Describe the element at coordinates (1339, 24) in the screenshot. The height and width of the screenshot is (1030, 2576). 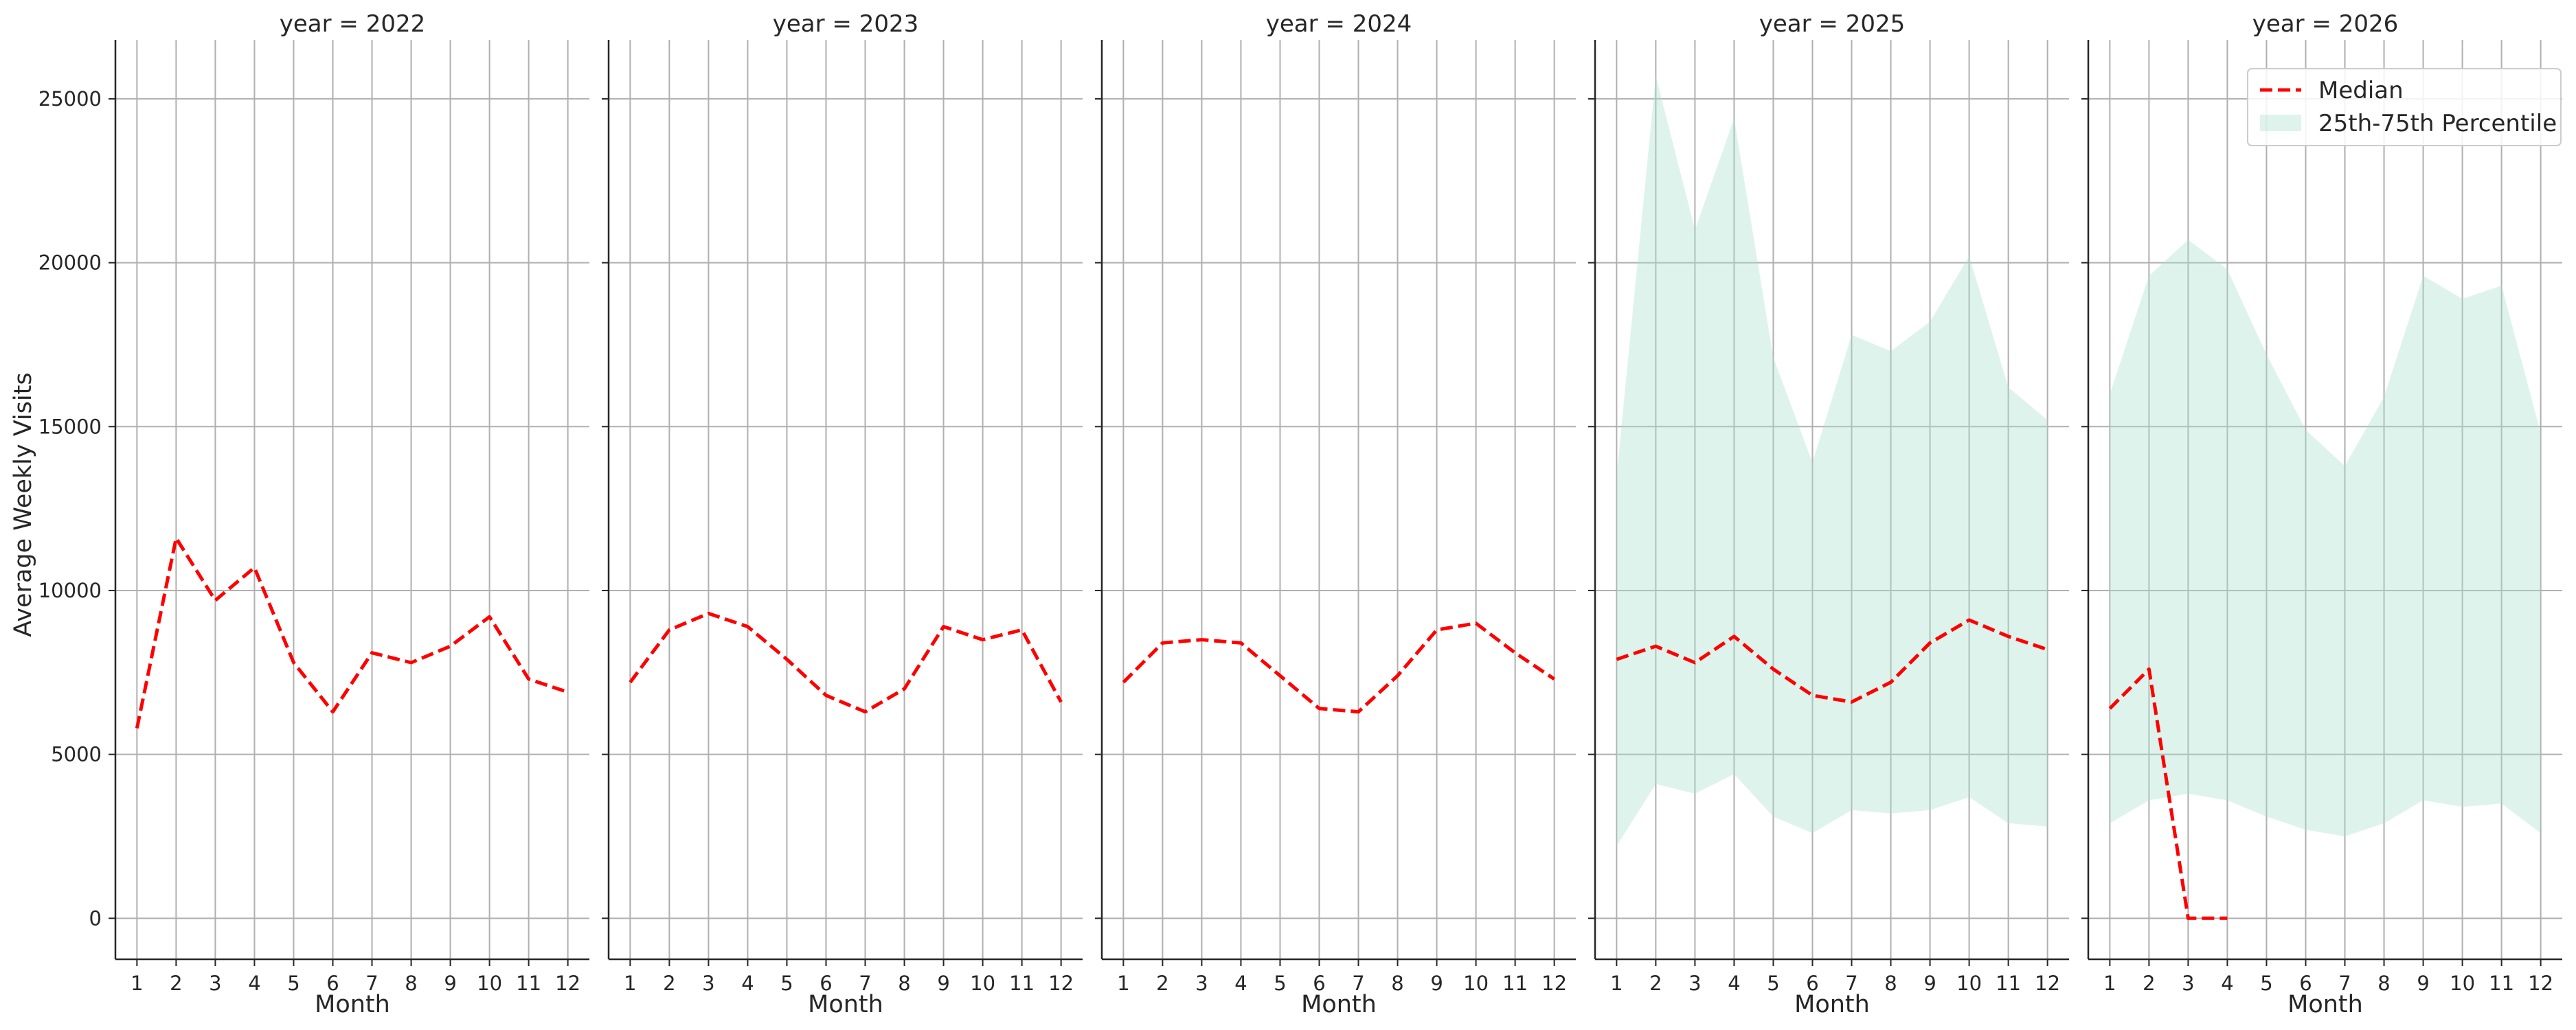
I see `panel-title: year = 2024` at that location.